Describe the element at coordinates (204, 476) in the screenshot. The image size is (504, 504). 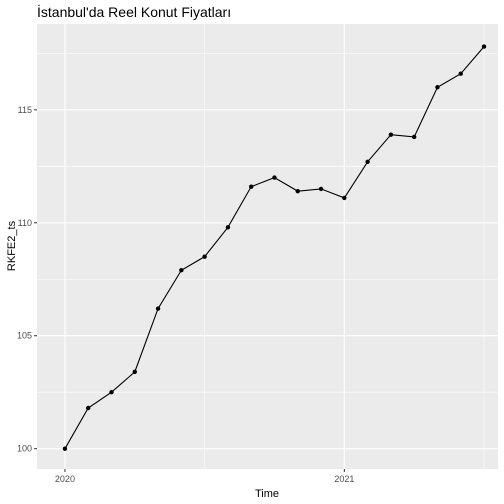
I see `x-axis: 2020 2021` at that location.